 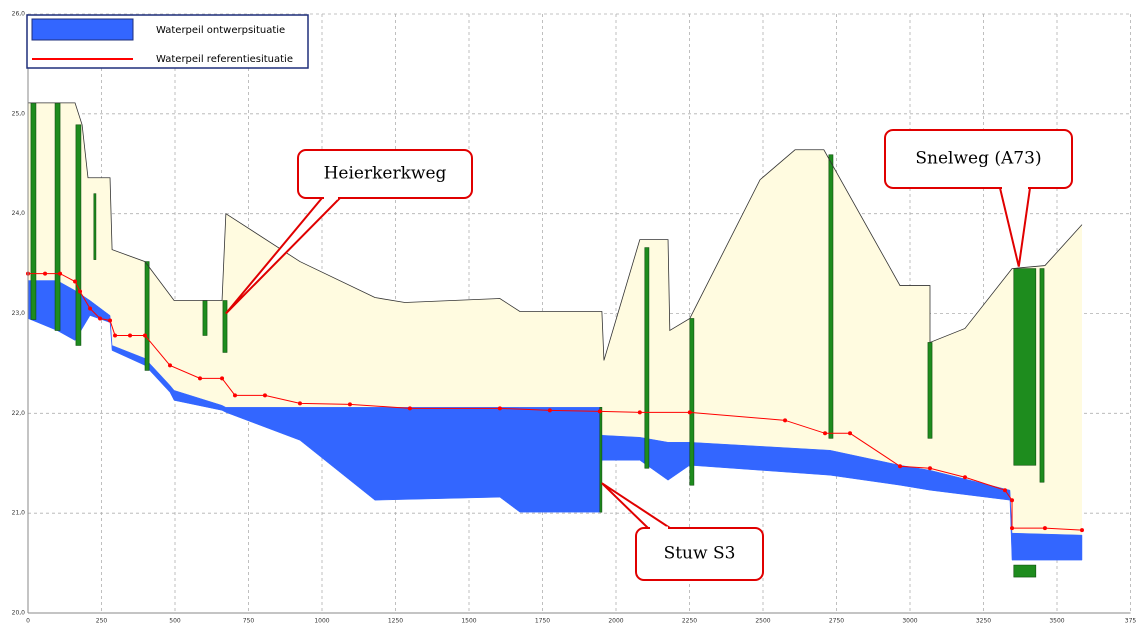 What do you see at coordinates (175, 621) in the screenshot?
I see `x-tick-label: 500` at bounding box center [175, 621].